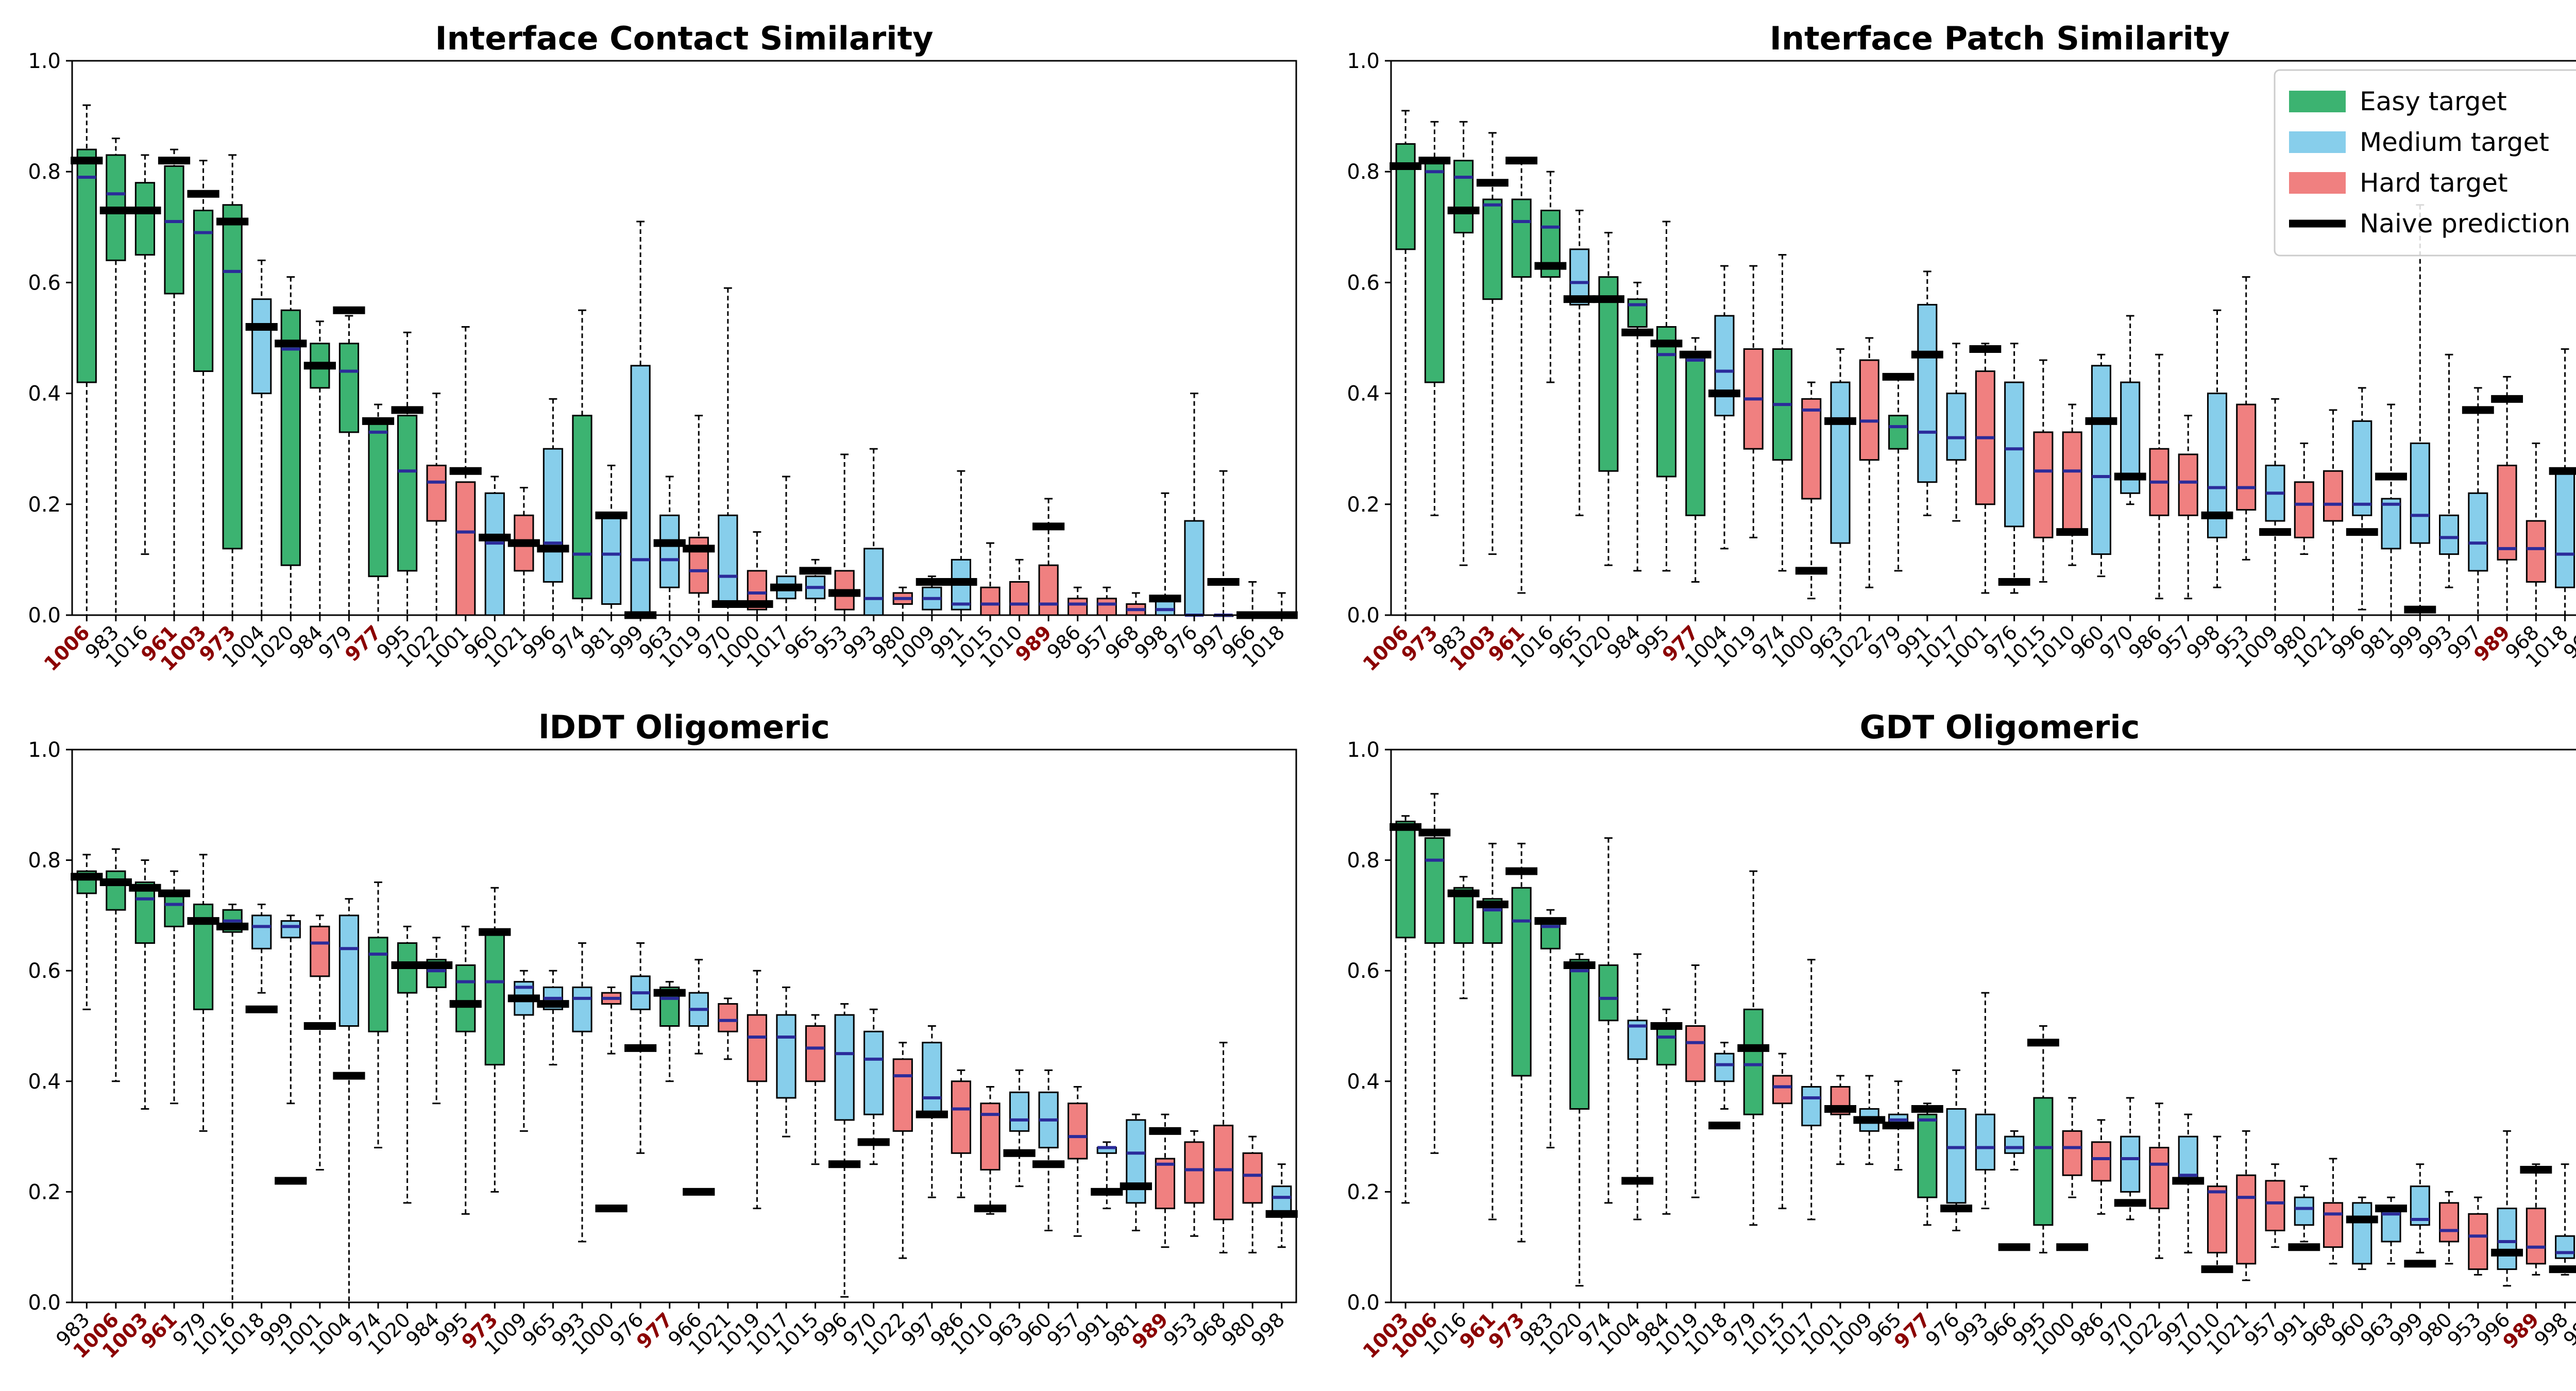 Image resolution: width=2576 pixels, height=1391 pixels. Describe the element at coordinates (1363, 394) in the screenshot. I see `y-tick-label: 0.4` at that location.